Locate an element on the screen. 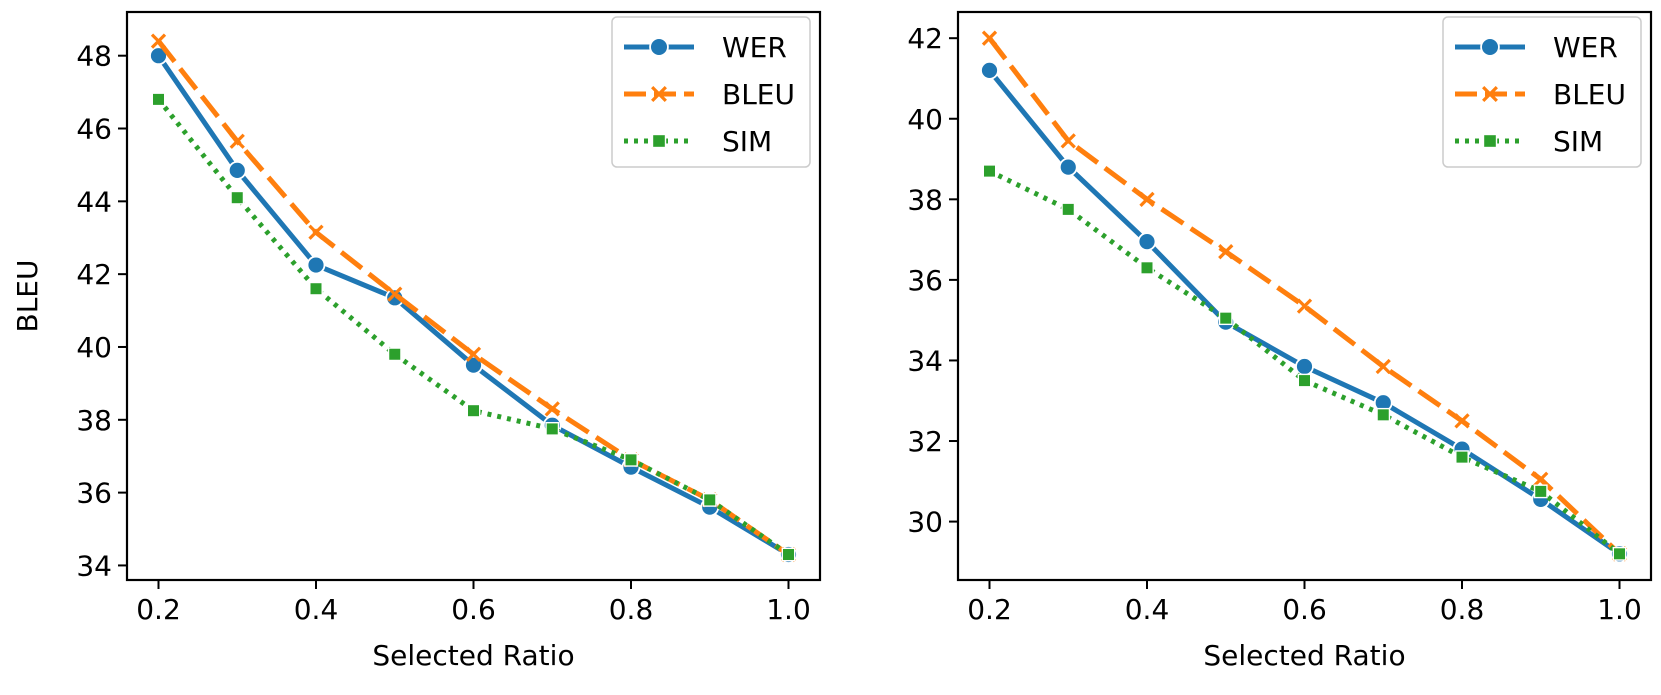  y-axis-label: BLEU is located at coordinates (27, 296).